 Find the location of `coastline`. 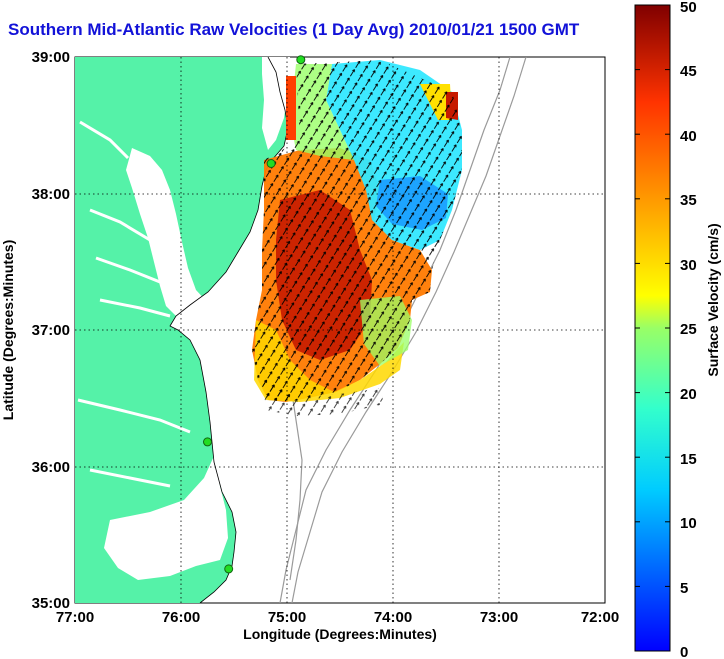

coastline is located at coordinates (229, 330).